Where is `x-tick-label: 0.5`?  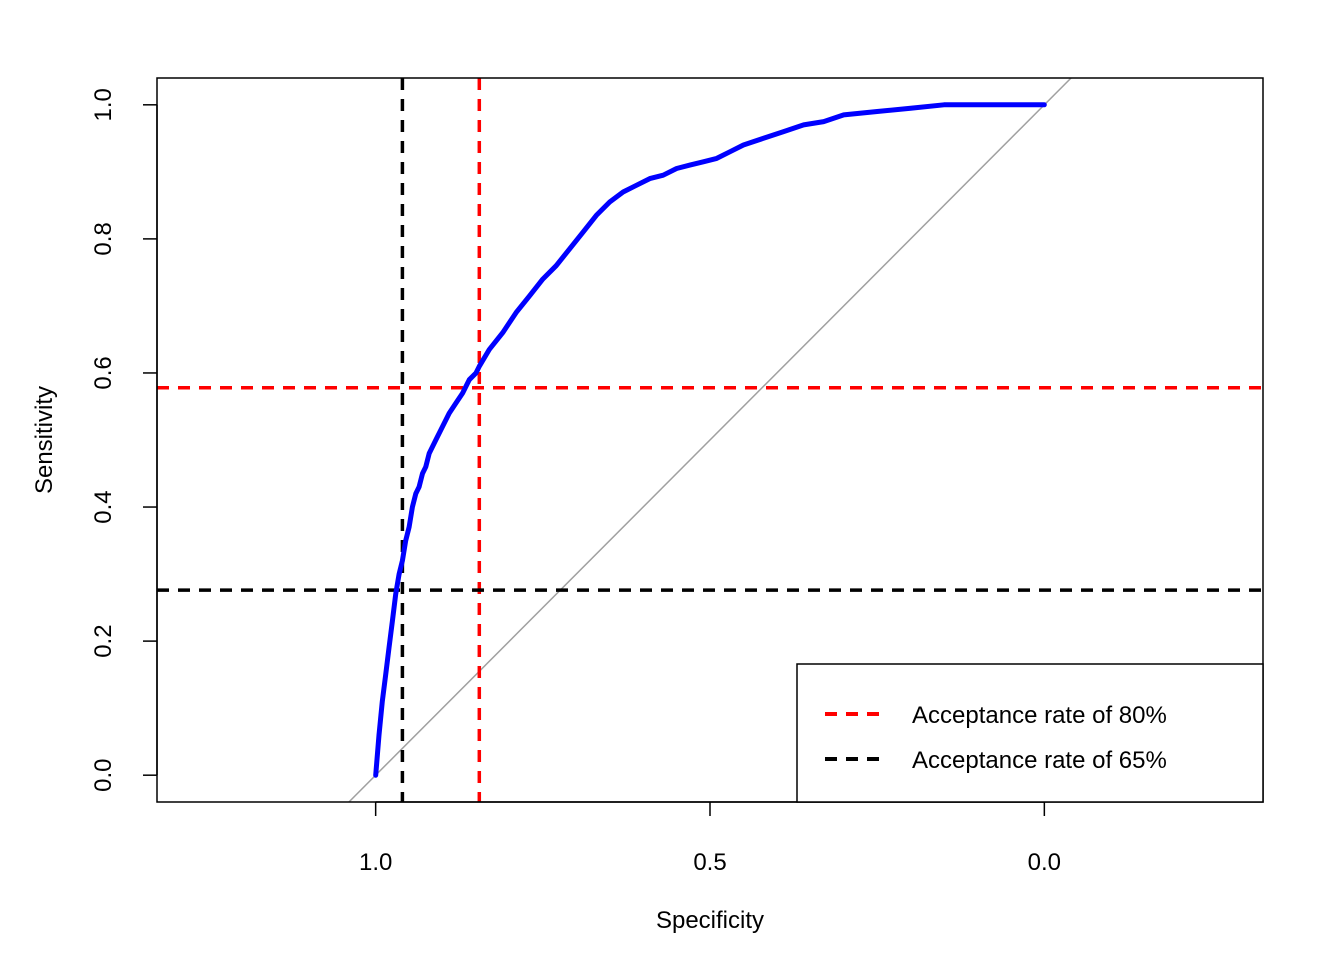
x-tick-label: 0.5 is located at coordinates (709, 862).